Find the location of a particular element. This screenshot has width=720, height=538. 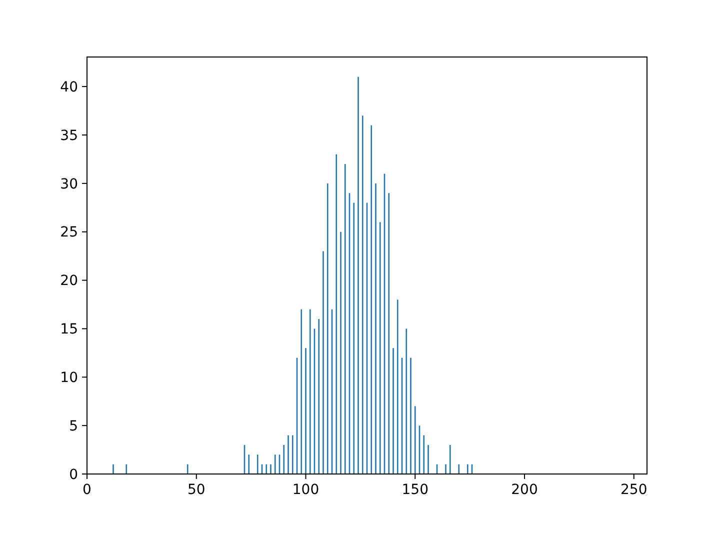

y-tick-label: 20 is located at coordinates (69, 281).